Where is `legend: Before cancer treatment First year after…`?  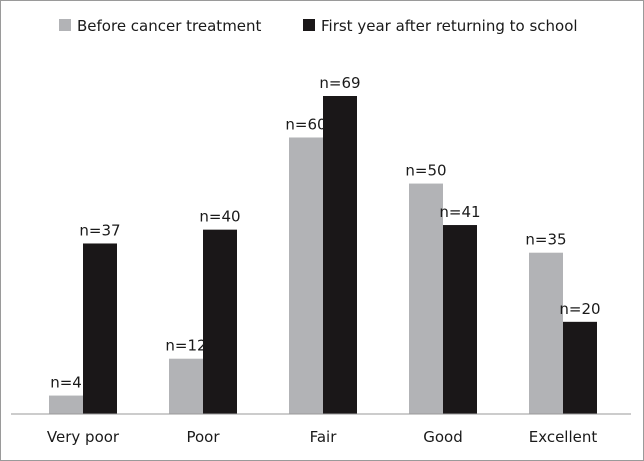
legend: Before cancer treatment First year after… is located at coordinates (318, 26).